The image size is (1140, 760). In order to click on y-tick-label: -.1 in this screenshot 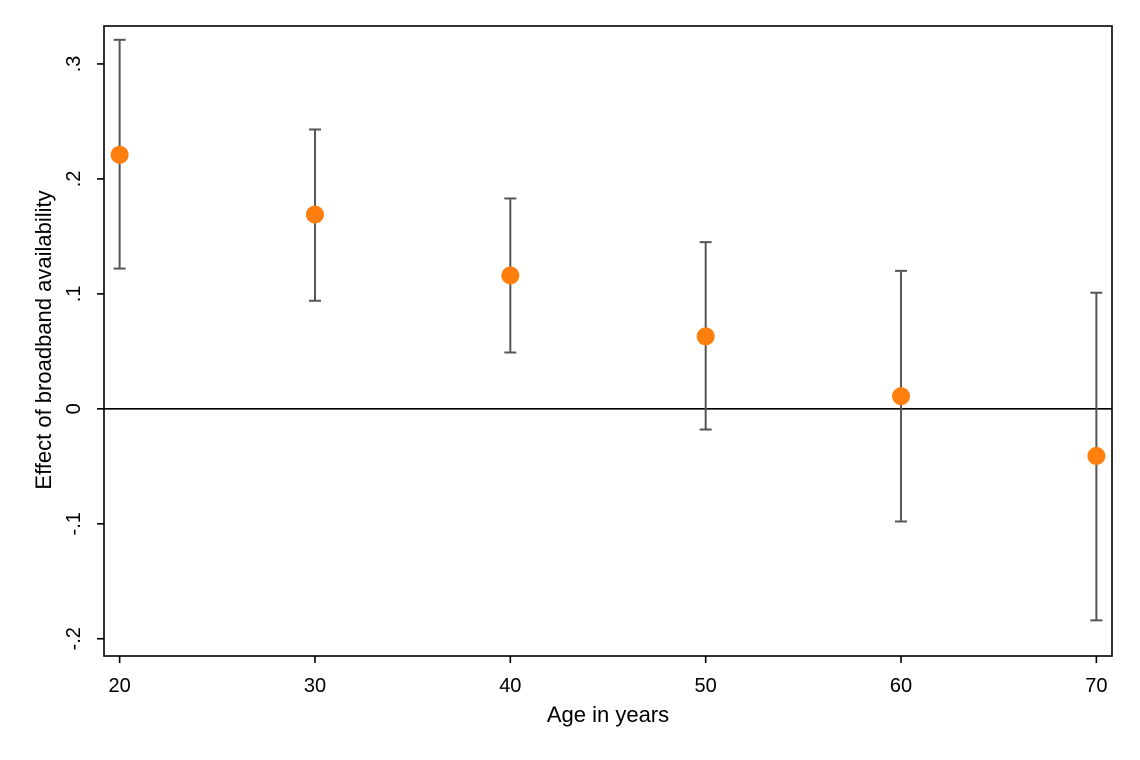, I will do `click(74, 523)`.